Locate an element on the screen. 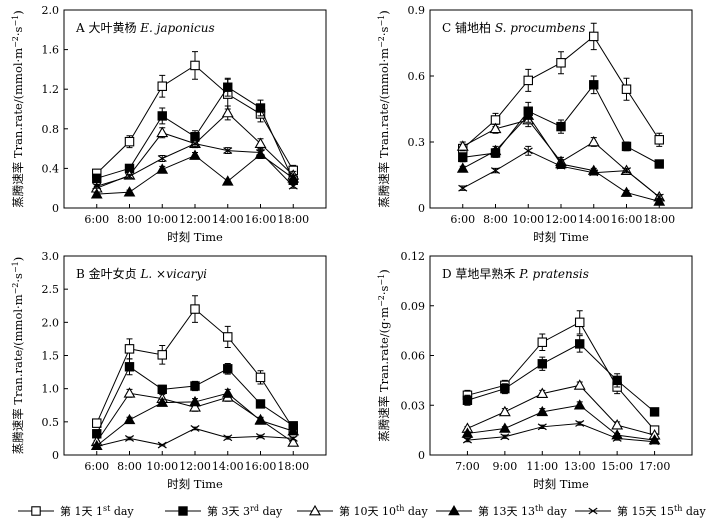 The image size is (712, 526). y-axis-title: 蒸腾速率 Tran.rate/(mmol·m−2·s−1) is located at coordinates (18, 356).